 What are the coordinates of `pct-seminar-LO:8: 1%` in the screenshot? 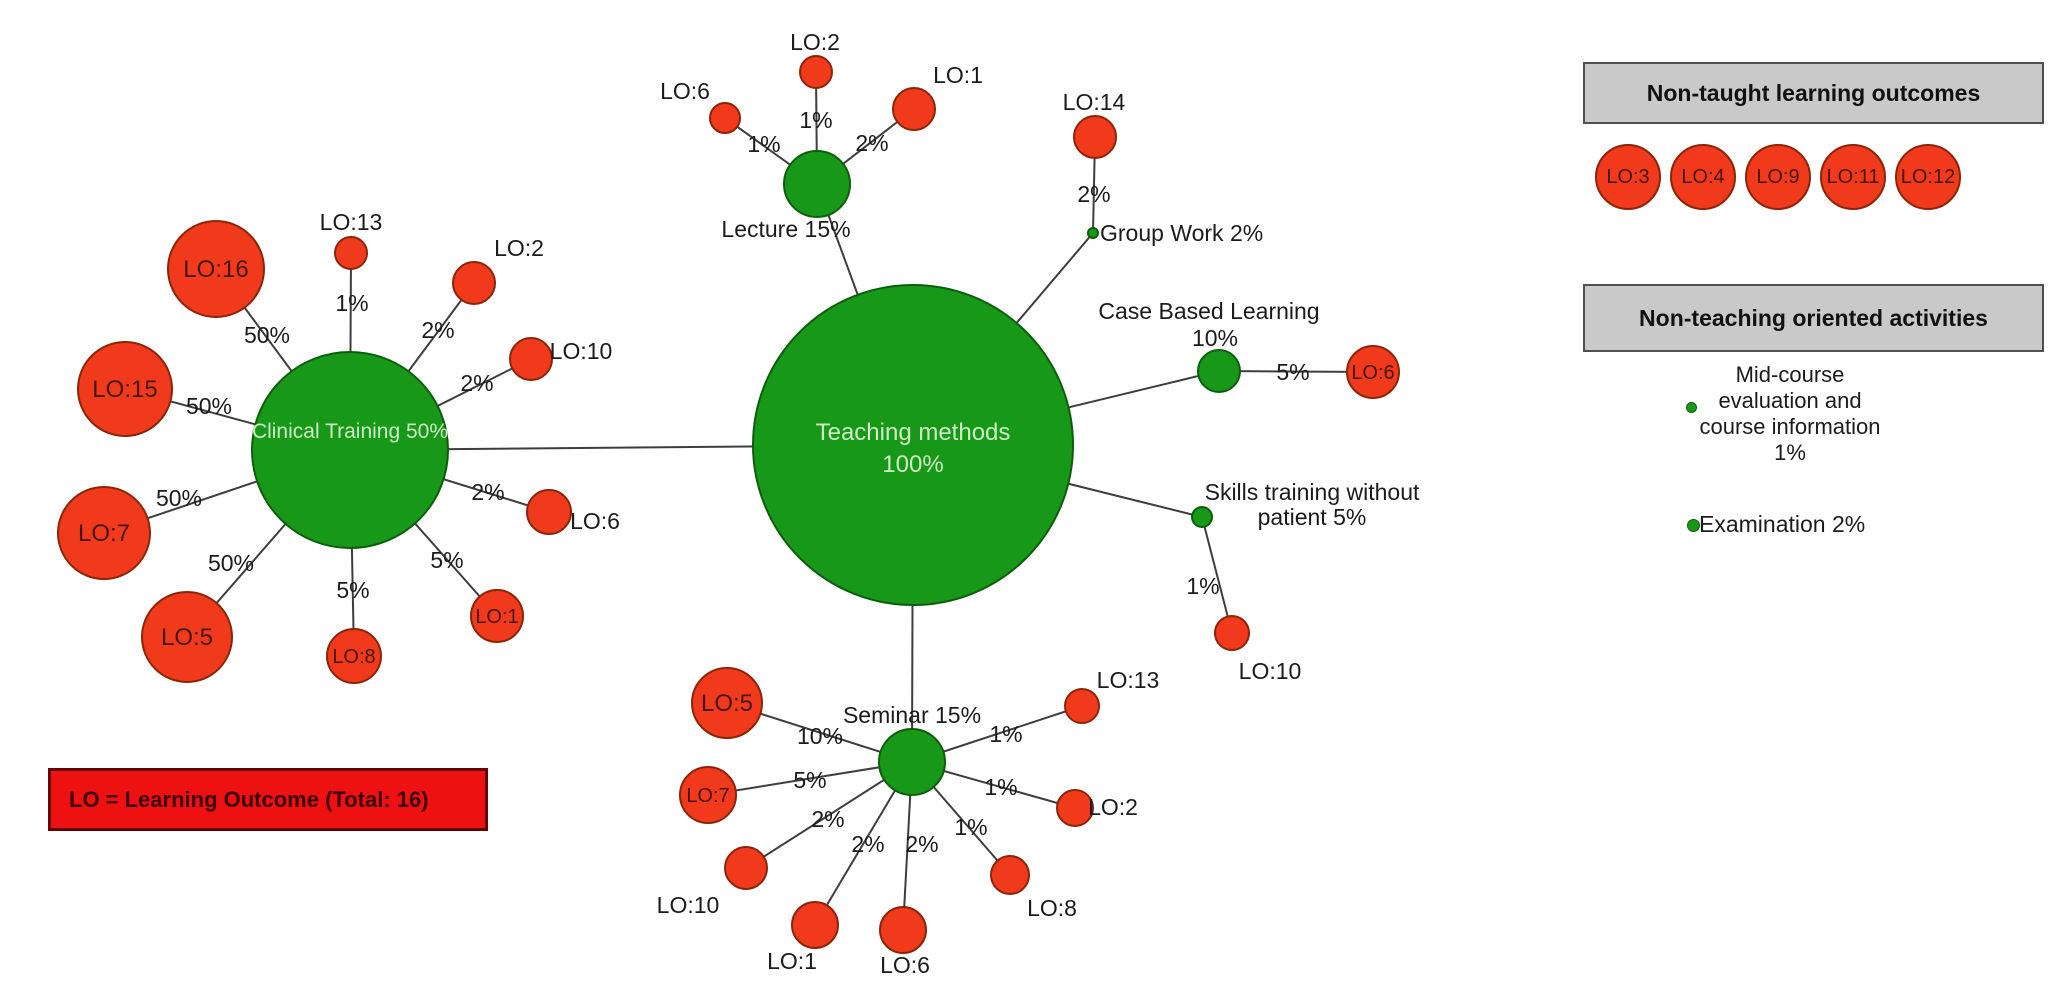 It's located at (970, 827).